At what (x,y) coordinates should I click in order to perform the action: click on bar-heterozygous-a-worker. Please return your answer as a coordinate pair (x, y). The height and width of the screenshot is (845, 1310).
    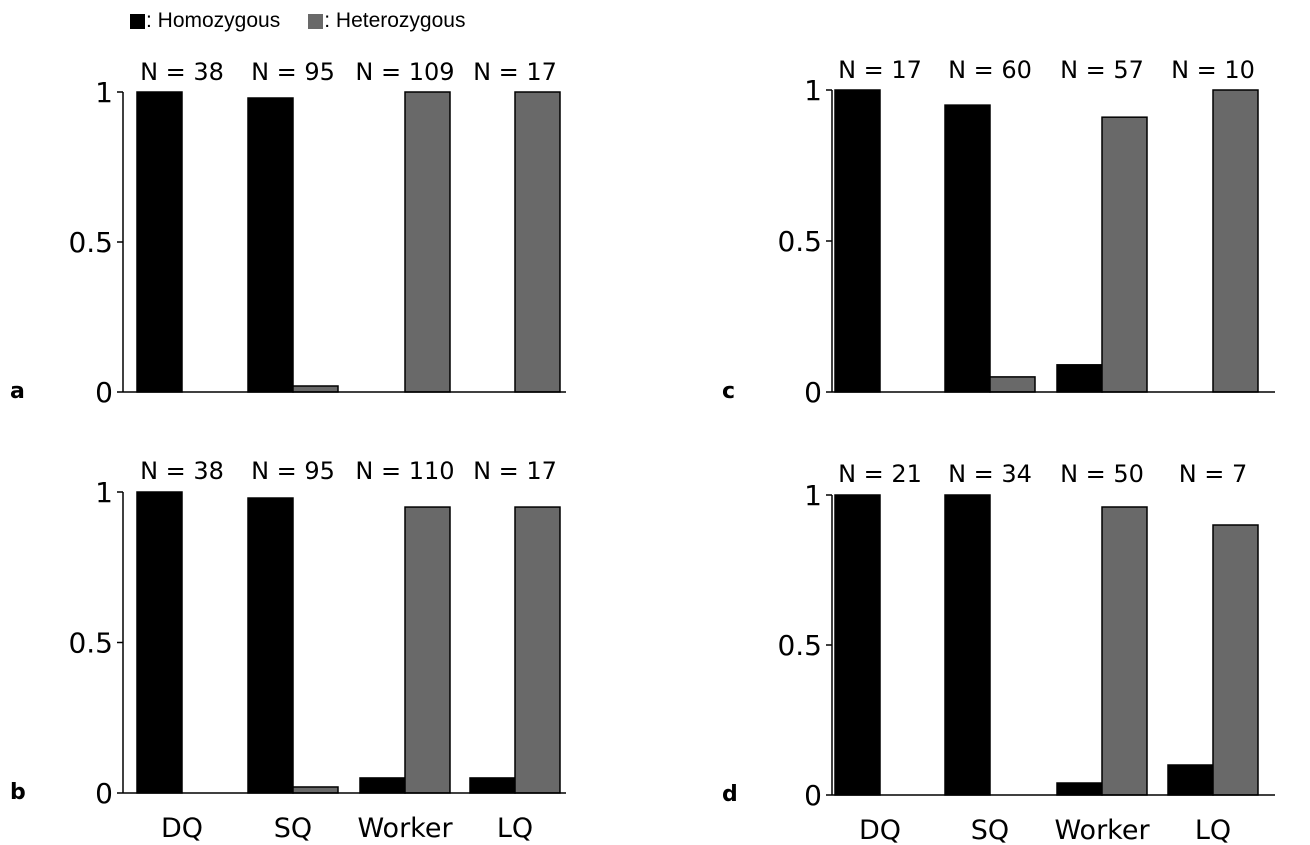
    Looking at the image, I should click on (427, 242).